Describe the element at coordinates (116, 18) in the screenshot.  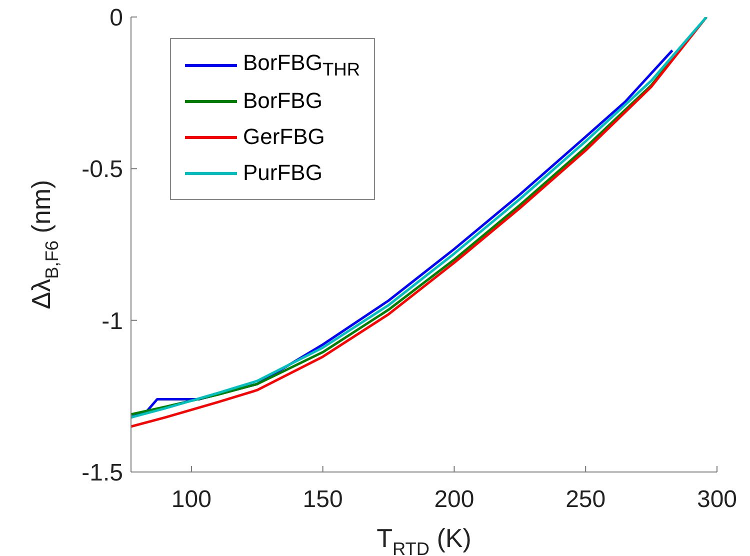
I see `y-tick-label: 0` at that location.